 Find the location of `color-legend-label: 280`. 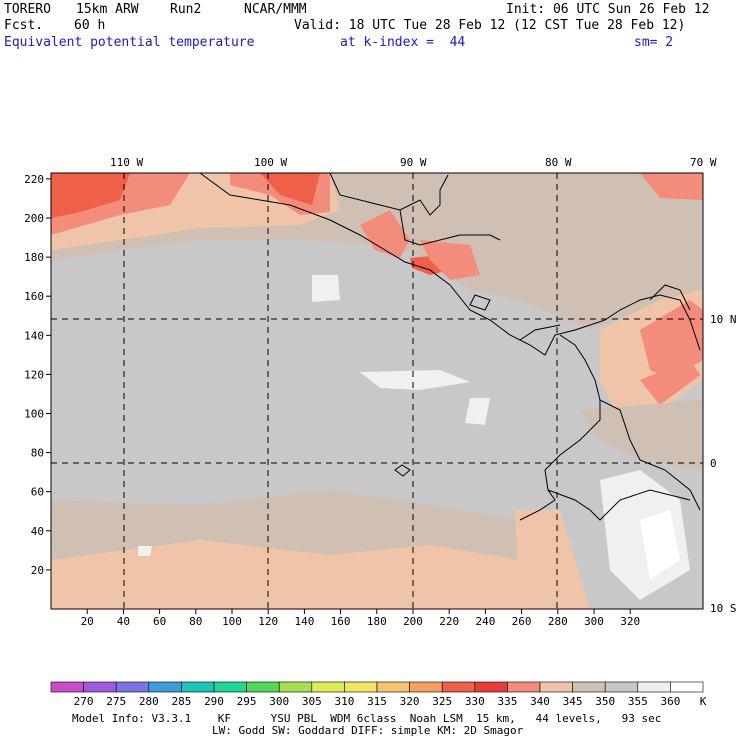

color-legend-label: 280 is located at coordinates (149, 701).